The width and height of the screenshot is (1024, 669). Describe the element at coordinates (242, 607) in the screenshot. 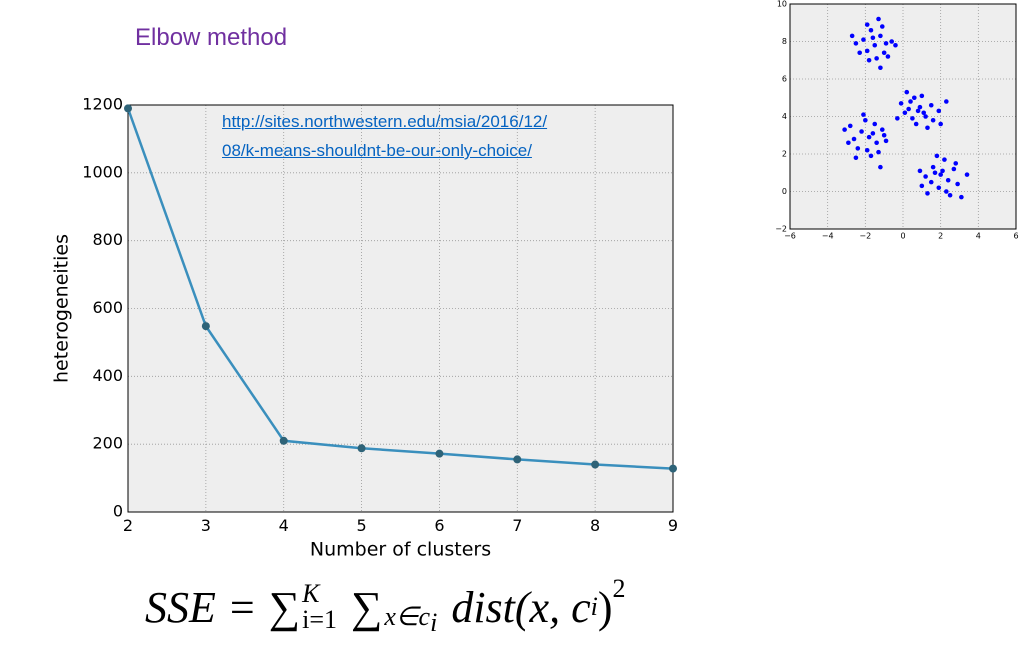

I see `formula-text: =` at that location.